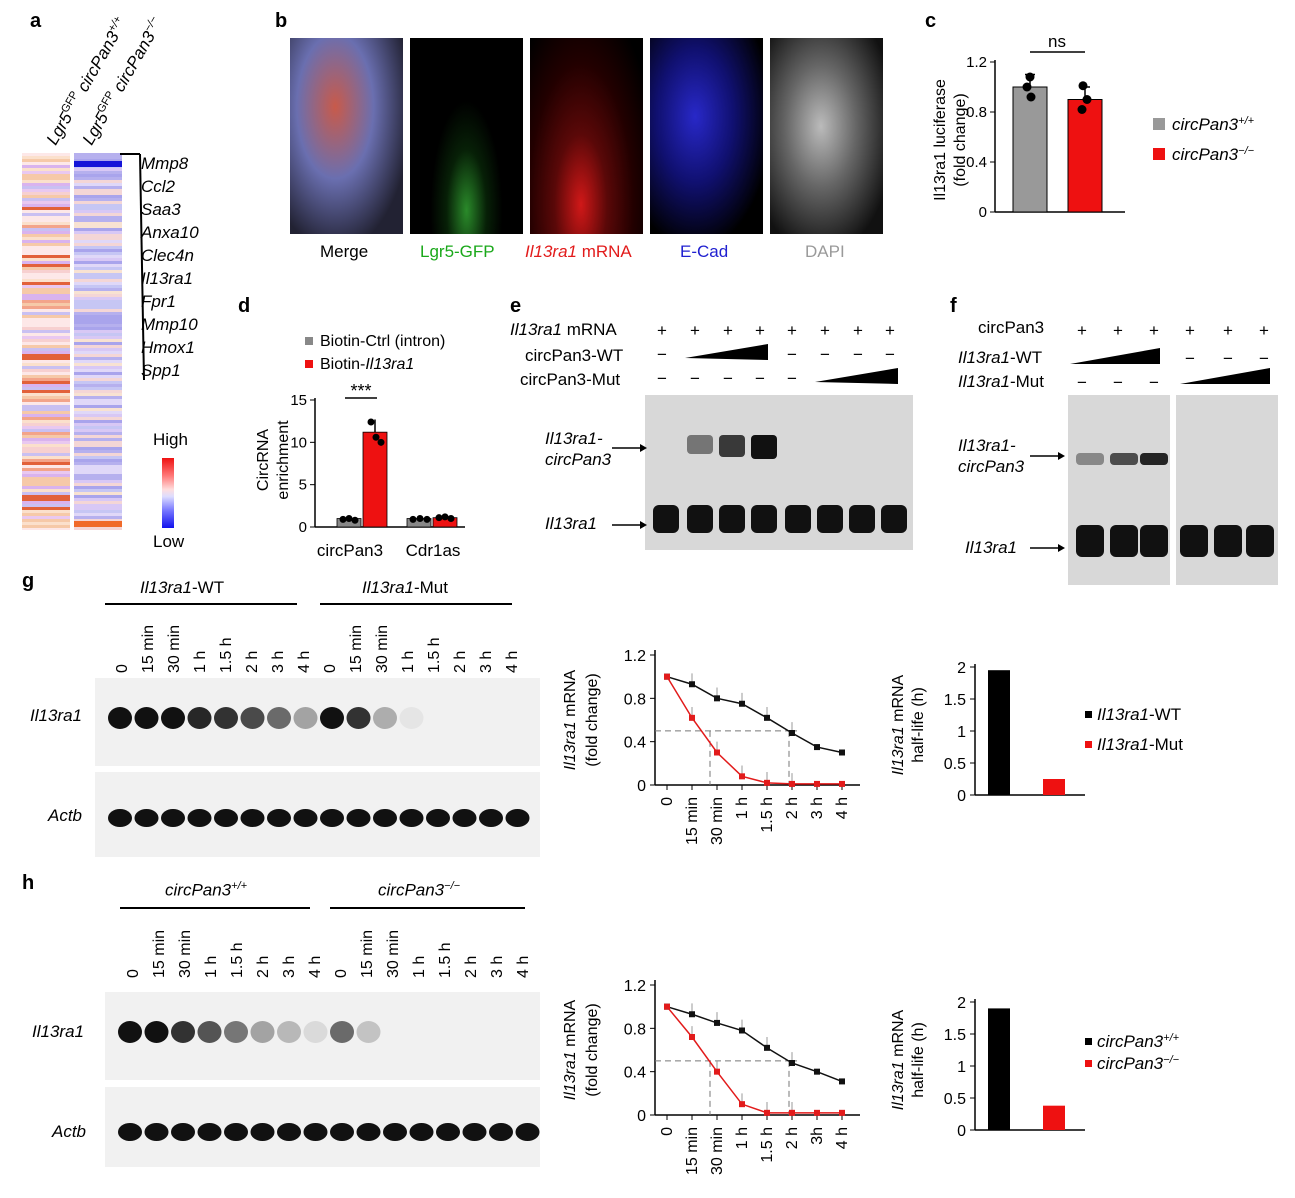 Image resolution: width=1295 pixels, height=1198 pixels. Describe the element at coordinates (960, 139) in the screenshot. I see `y-label: (fold change)` at that location.